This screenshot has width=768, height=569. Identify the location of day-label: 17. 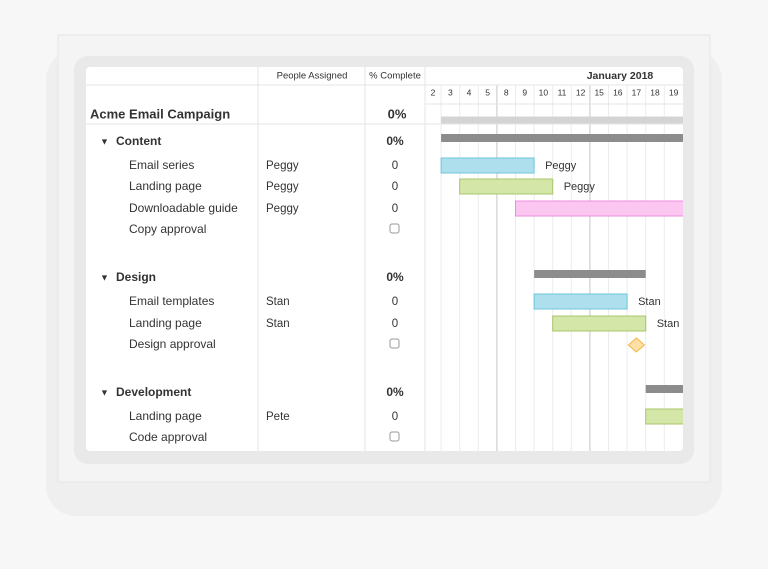
(637, 92).